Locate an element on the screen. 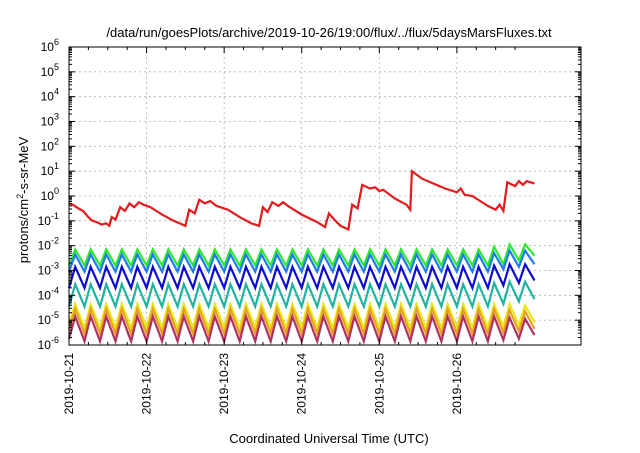 This screenshot has height=453, width=640. y-tick-label: 10⁰ is located at coordinates (50, 194).